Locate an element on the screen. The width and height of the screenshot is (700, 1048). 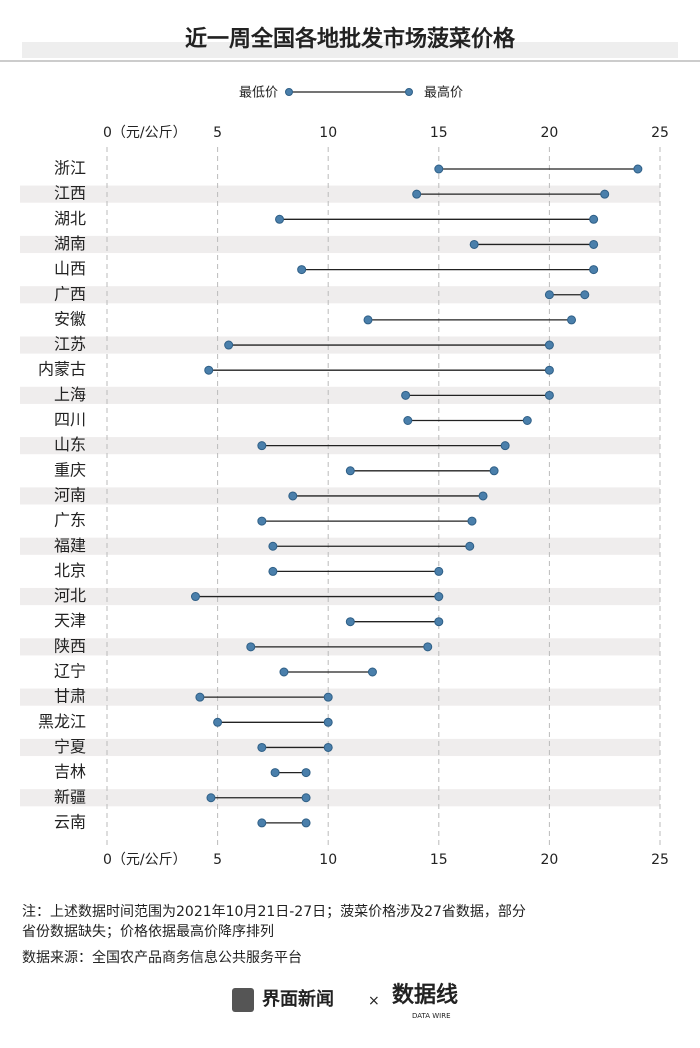
y-tick-label: 河南 is located at coordinates (70, 494).